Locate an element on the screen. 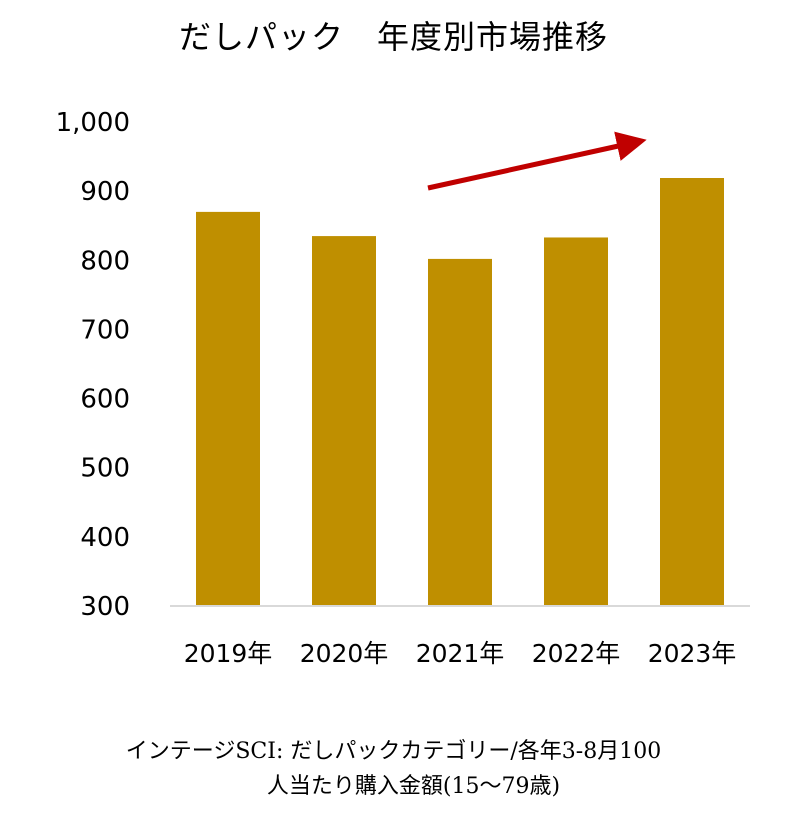 This screenshot has height=825, width=787. footnote-line-1: インテージSCI: だしパックカテゴリー/各年3-8月100 is located at coordinates (393, 751).